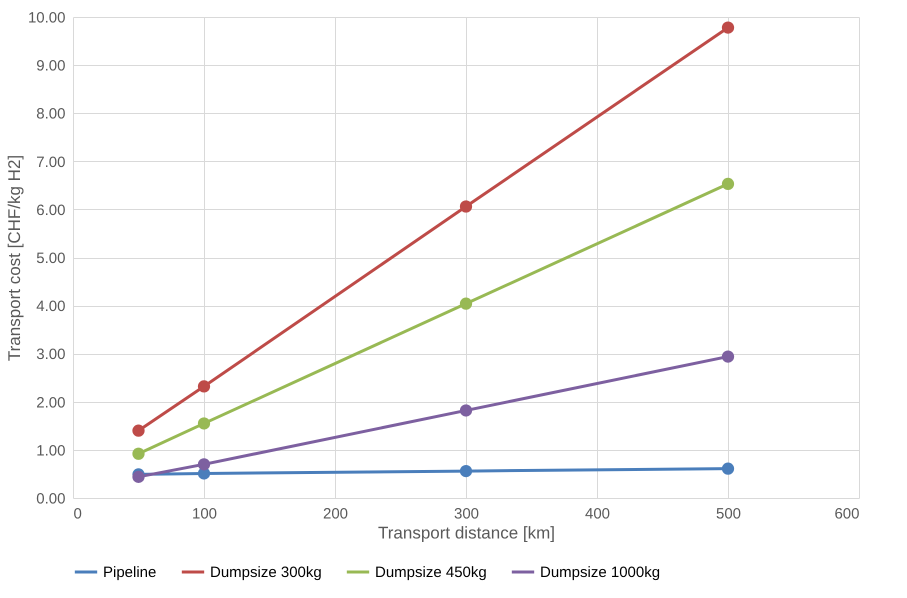 This screenshot has height=598, width=907. What do you see at coordinates (51, 114) in the screenshot?
I see `y-tick-label: 8.00` at bounding box center [51, 114].